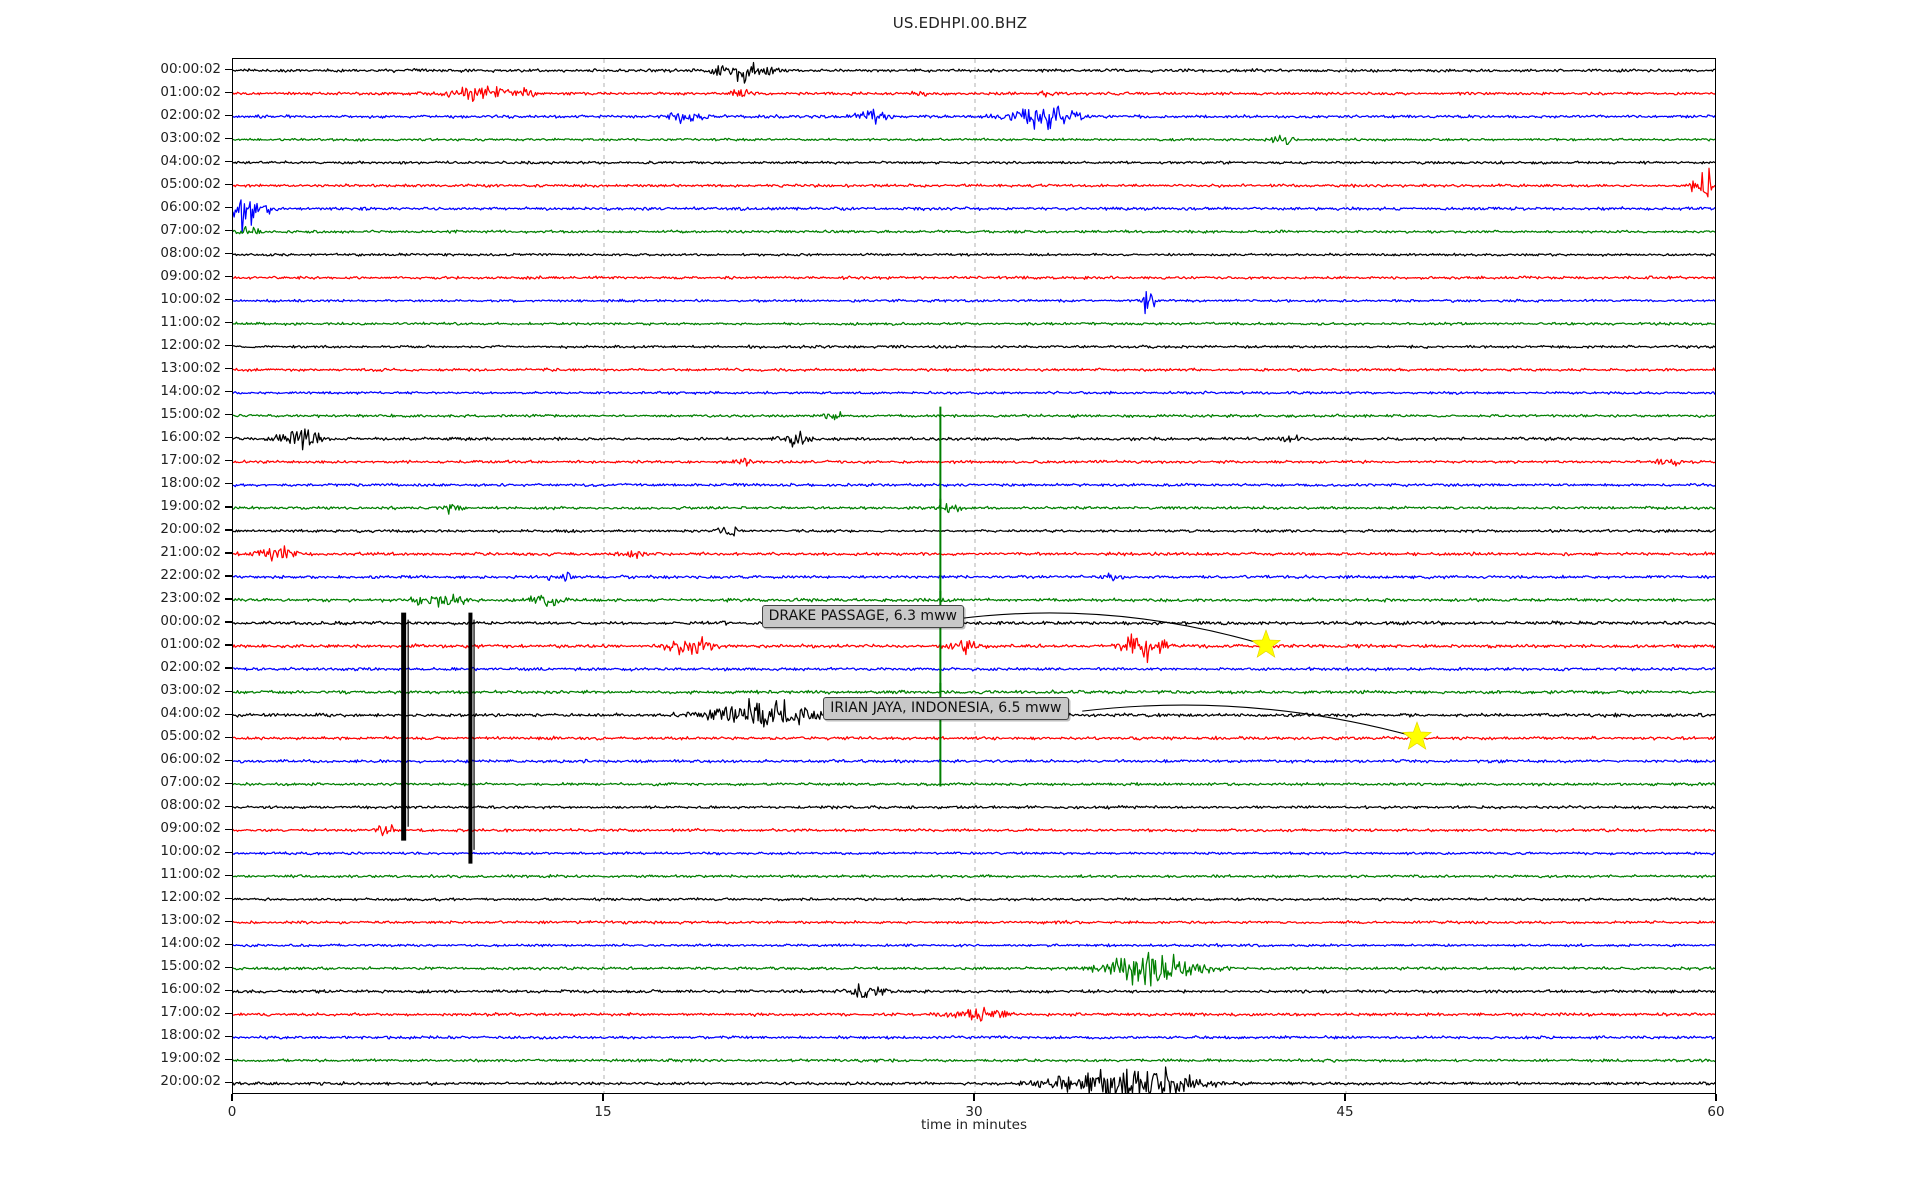 The width and height of the screenshot is (1920, 1200). Describe the element at coordinates (946, 709) in the screenshot. I see `event-label-2: IRIAN JAYA, INDONESIA, 6.5 mww` at that location.